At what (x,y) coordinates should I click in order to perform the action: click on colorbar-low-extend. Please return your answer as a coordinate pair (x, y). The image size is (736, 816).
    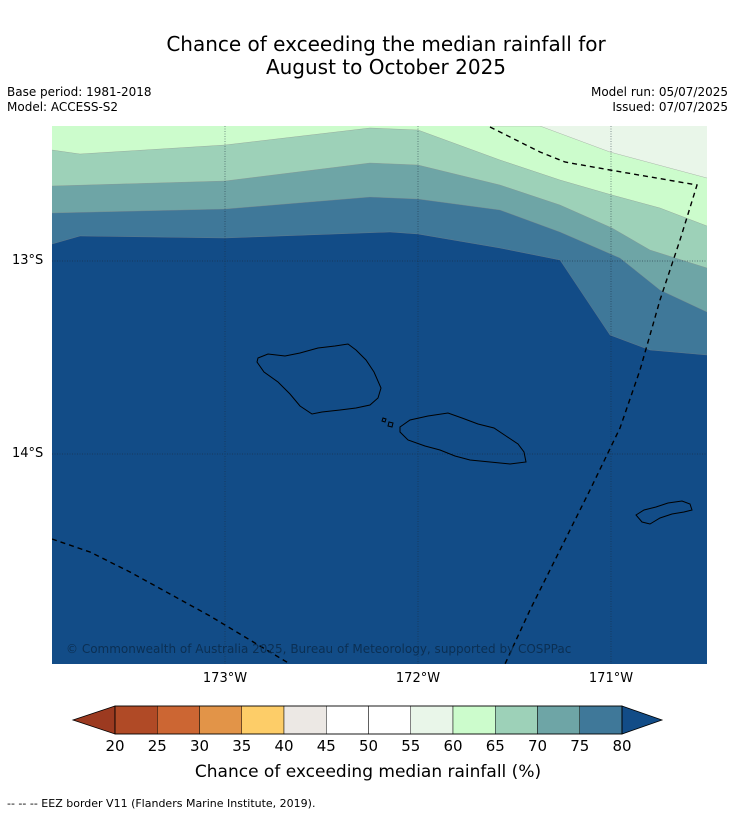
    Looking at the image, I should click on (93, 720).